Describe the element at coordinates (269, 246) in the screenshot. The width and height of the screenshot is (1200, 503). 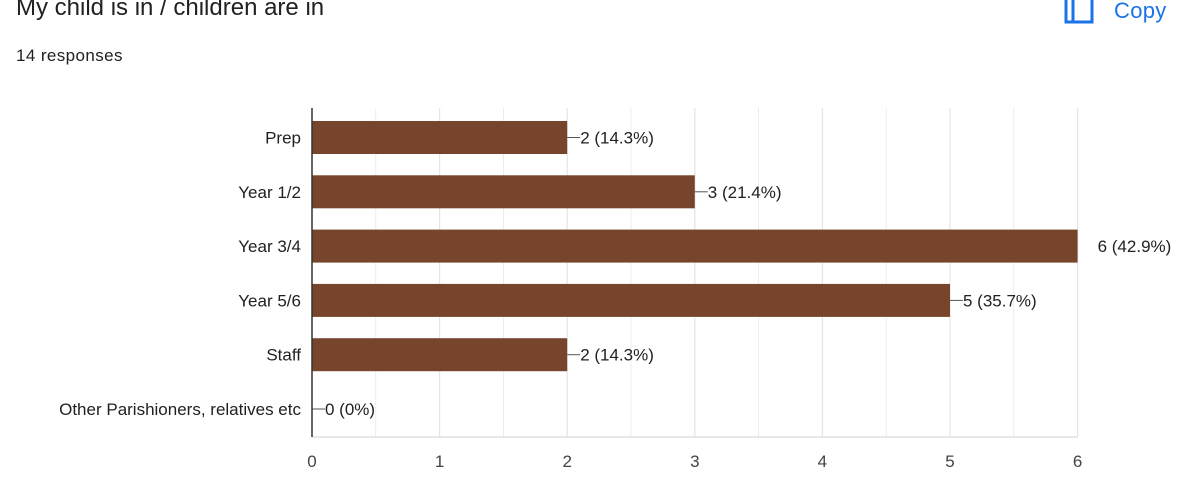
I see `category-label: Year 3/4` at that location.